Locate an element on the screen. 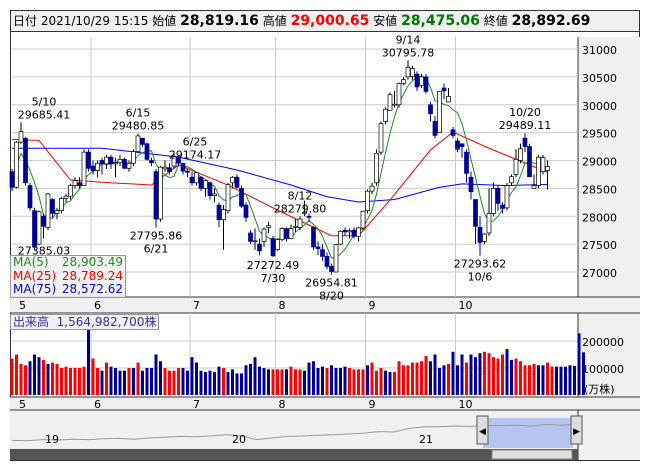  navigator-left-handle is located at coordinates (482, 430).